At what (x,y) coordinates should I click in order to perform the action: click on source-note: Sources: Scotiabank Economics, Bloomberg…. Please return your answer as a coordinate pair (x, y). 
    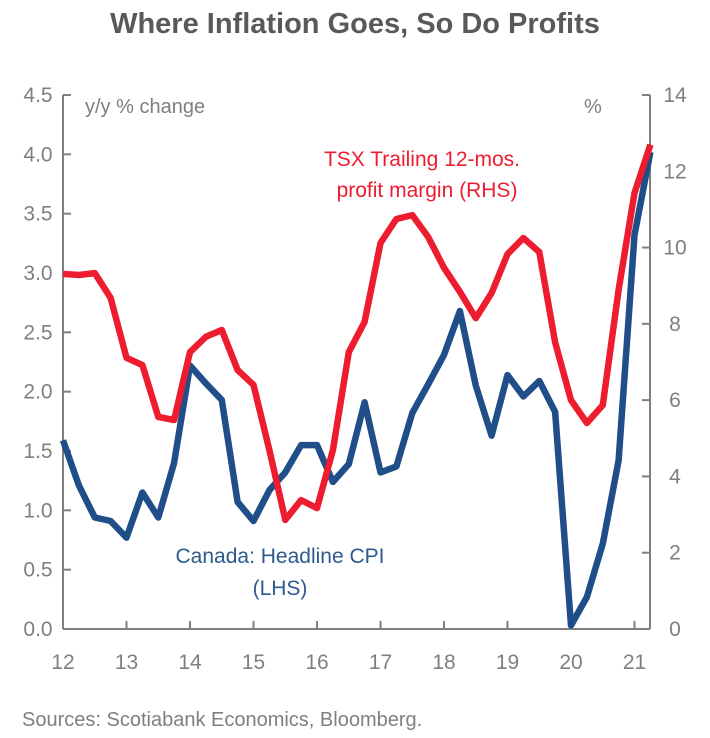
    Looking at the image, I should click on (222, 720).